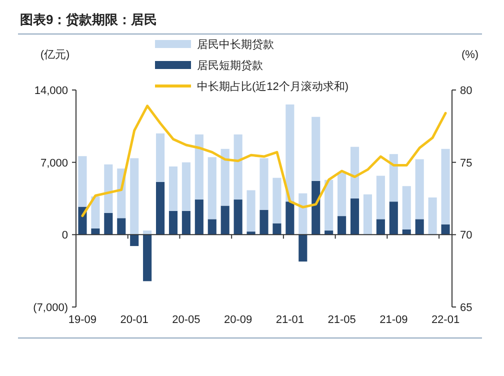 The image size is (504, 376). I want to click on x-tick-label: 21-09, so click(394, 320).